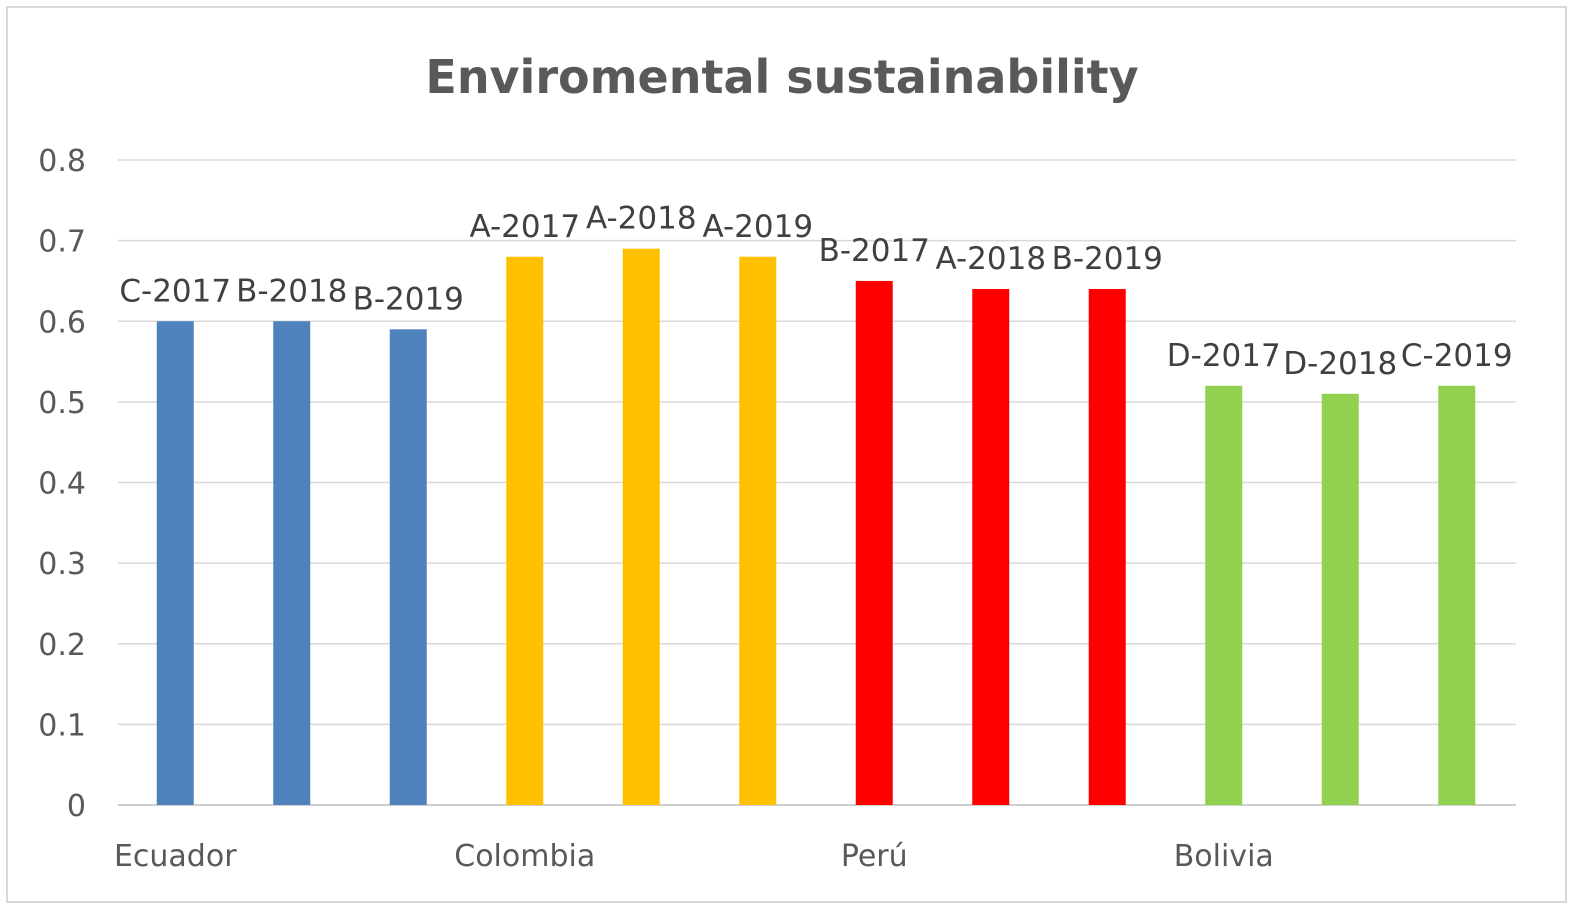 The width and height of the screenshot is (1577, 913). I want to click on data-label: C-2017, so click(175, 291).